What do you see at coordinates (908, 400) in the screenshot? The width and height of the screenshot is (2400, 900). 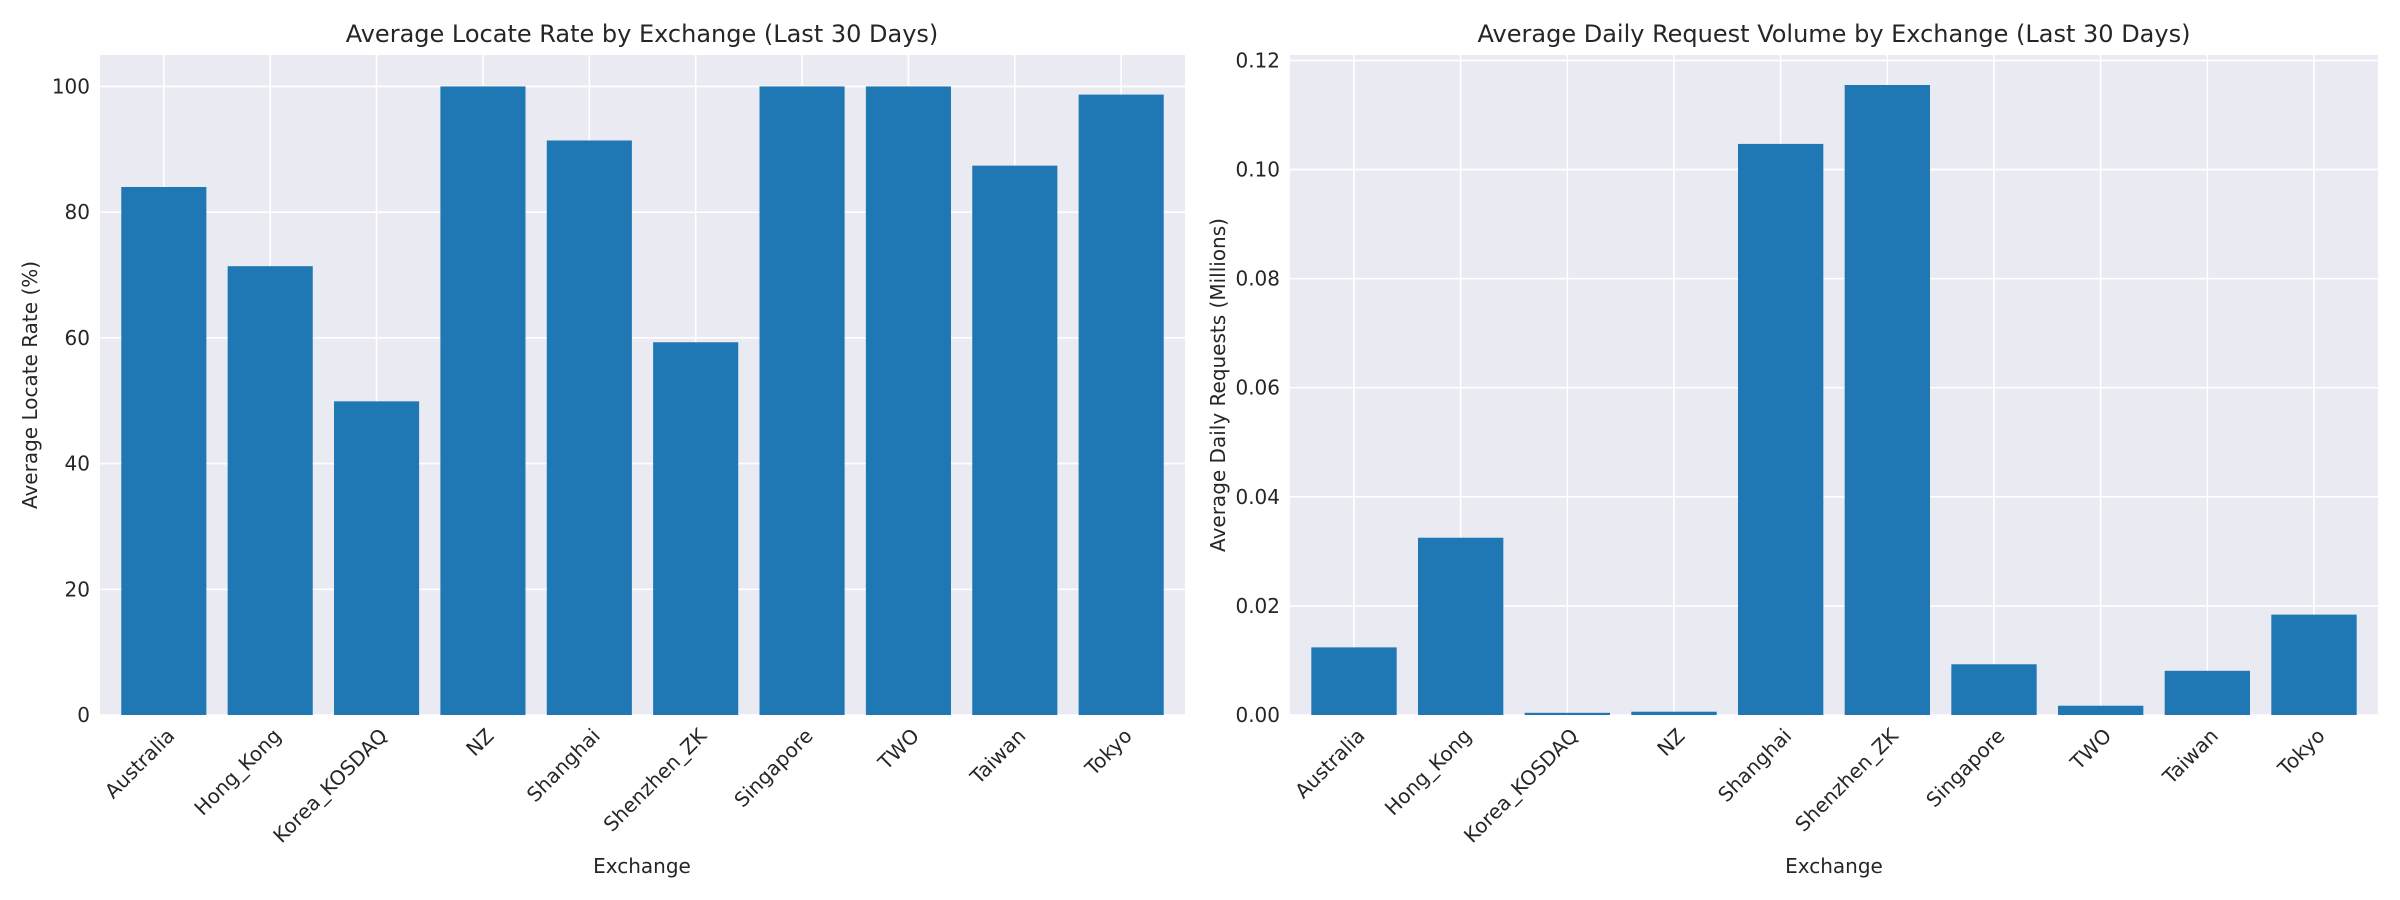 I see `locate-rate-bar-two` at bounding box center [908, 400].